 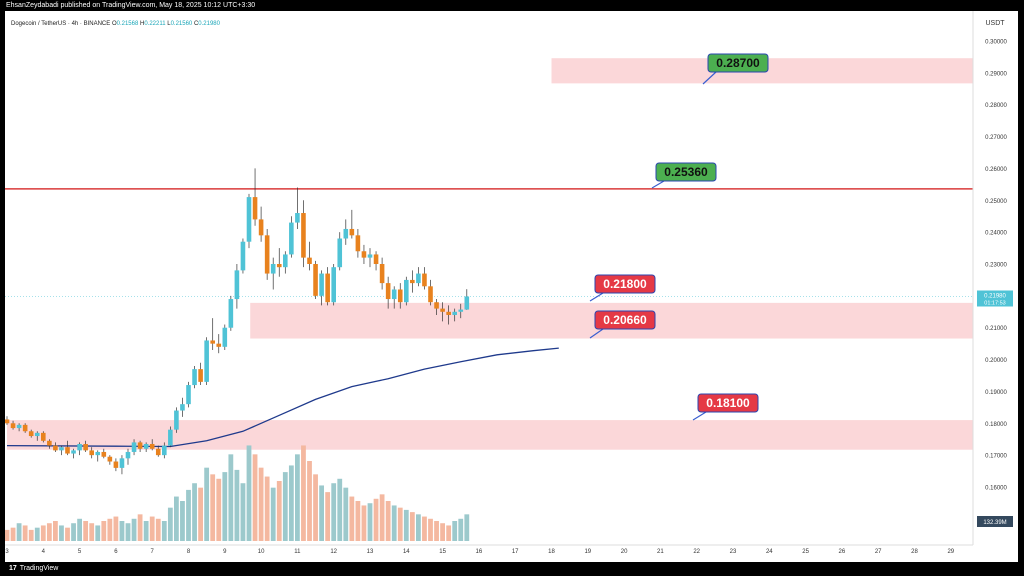 What do you see at coordinates (995, 298) in the screenshot?
I see `current-price-tag` at bounding box center [995, 298].